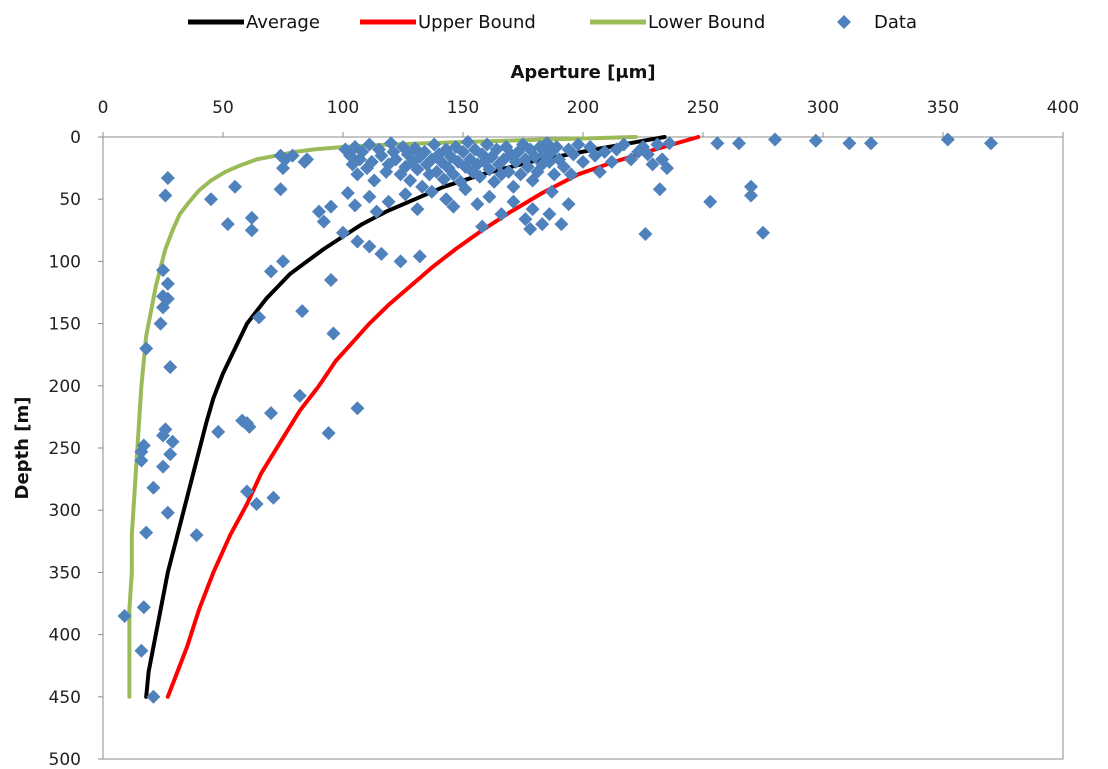  I want to click on x-tick-label: 400, so click(1063, 108).